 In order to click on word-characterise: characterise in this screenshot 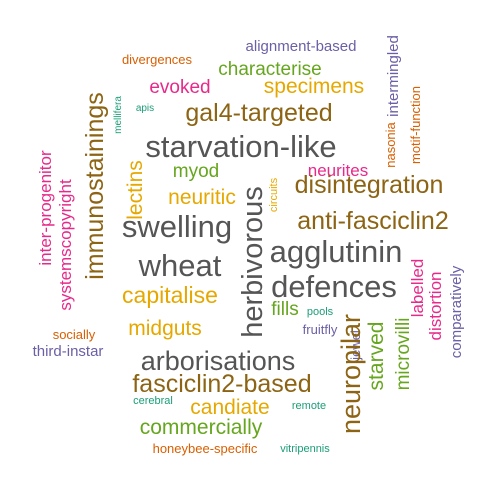, I will do `click(270, 69)`.